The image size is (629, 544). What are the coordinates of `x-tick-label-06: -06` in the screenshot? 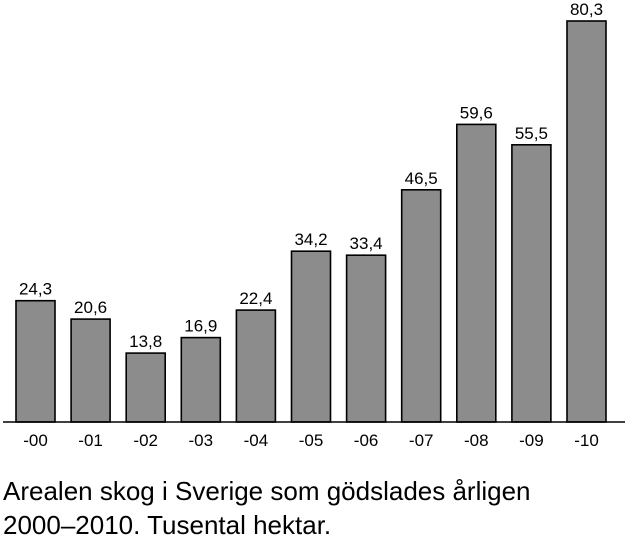 It's located at (366, 440).